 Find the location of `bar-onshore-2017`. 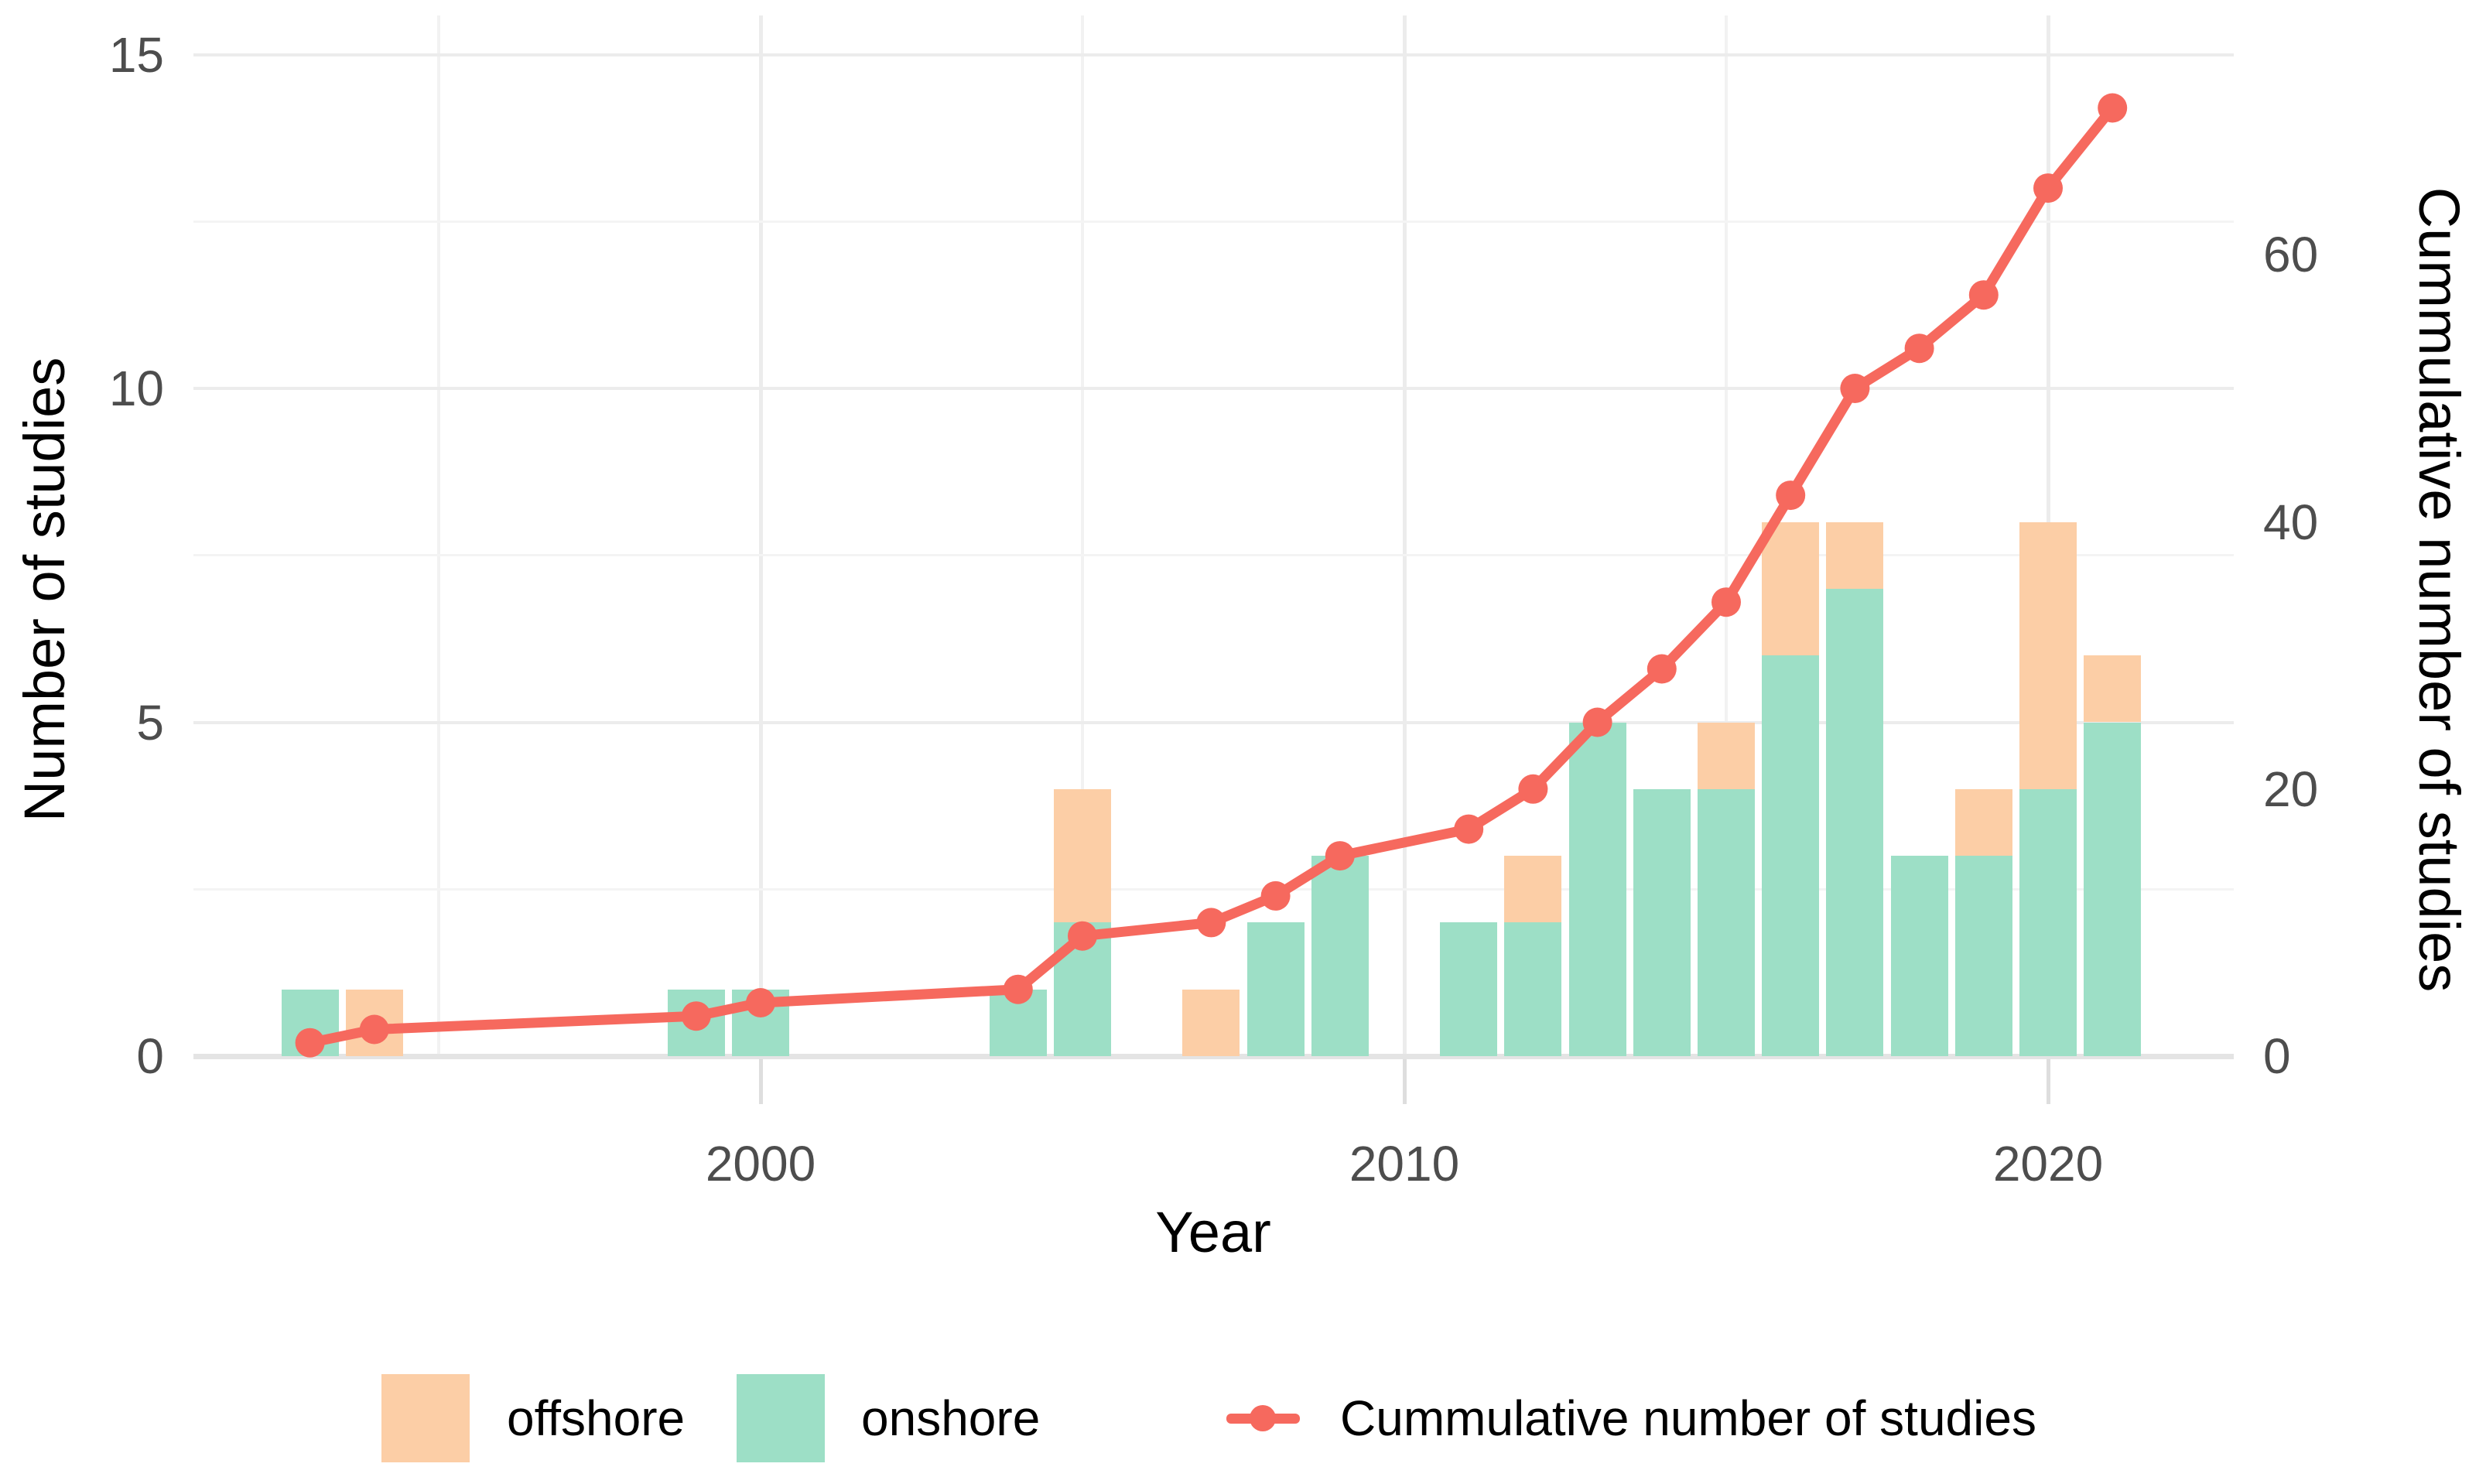

bar-onshore-2017 is located at coordinates (1855, 822).